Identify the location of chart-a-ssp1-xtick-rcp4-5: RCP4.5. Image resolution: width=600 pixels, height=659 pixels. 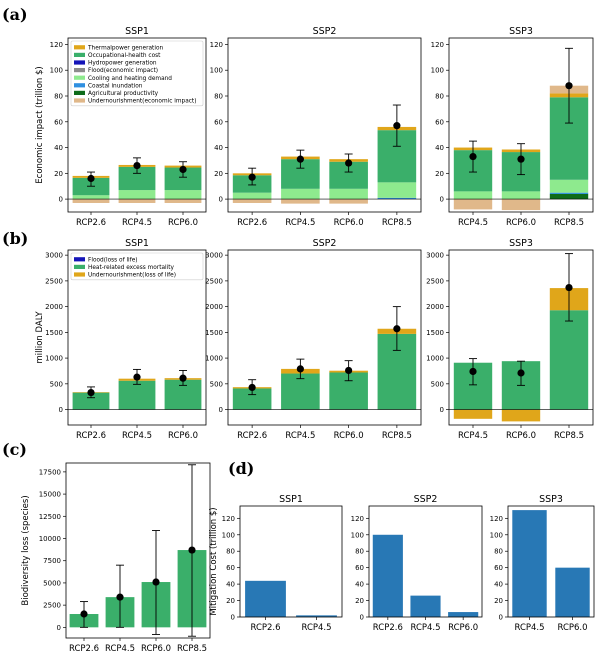
(137, 223).